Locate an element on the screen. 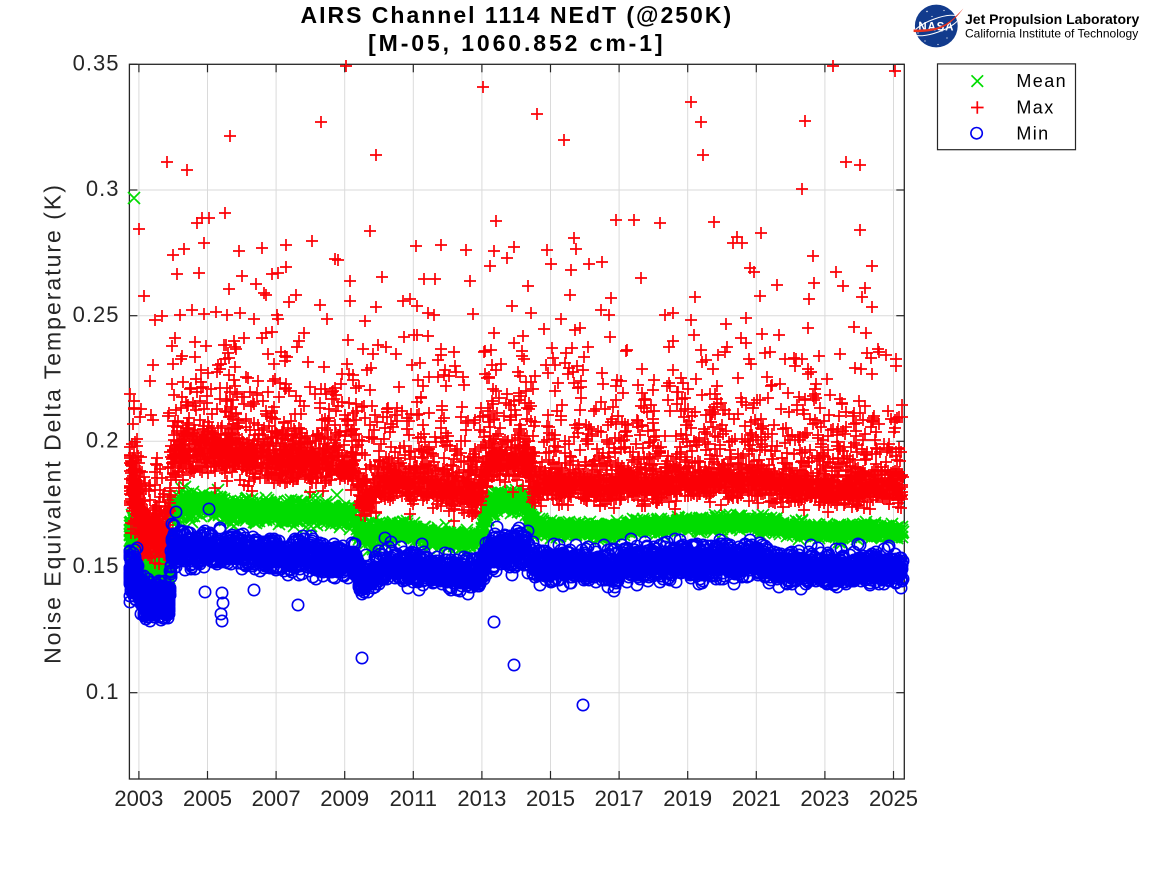 The height and width of the screenshot is (880, 1167). svg-text: 2019 is located at coordinates (687, 798).